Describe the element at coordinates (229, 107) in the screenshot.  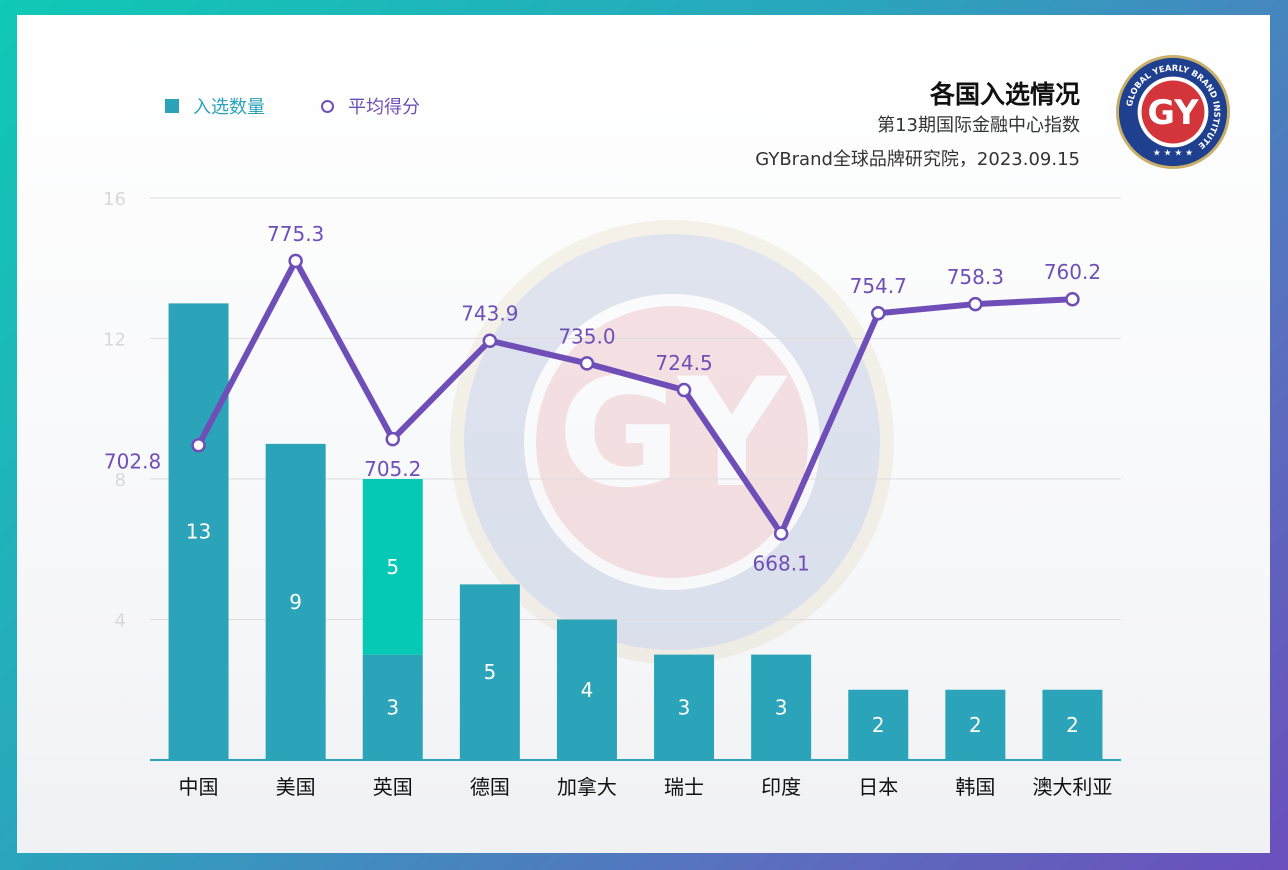
I see `legend-label-count: 入选数量` at that location.